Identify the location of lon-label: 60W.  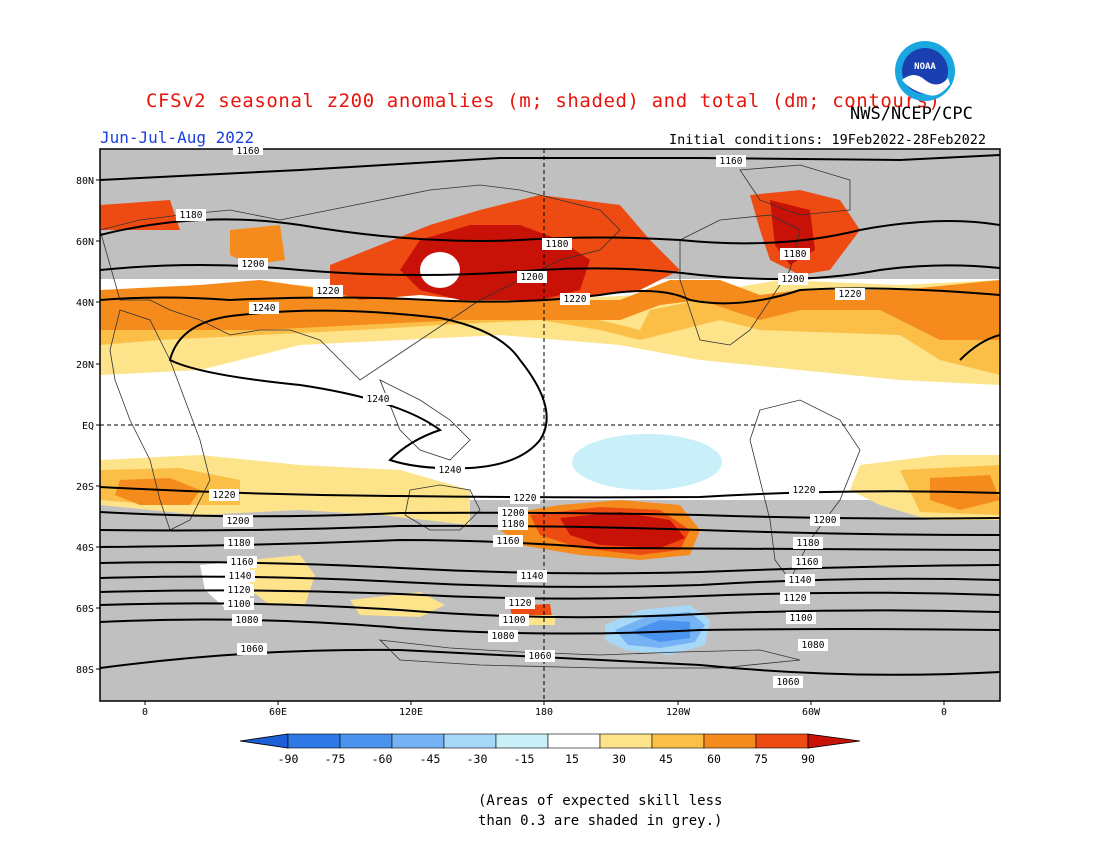
(811, 712).